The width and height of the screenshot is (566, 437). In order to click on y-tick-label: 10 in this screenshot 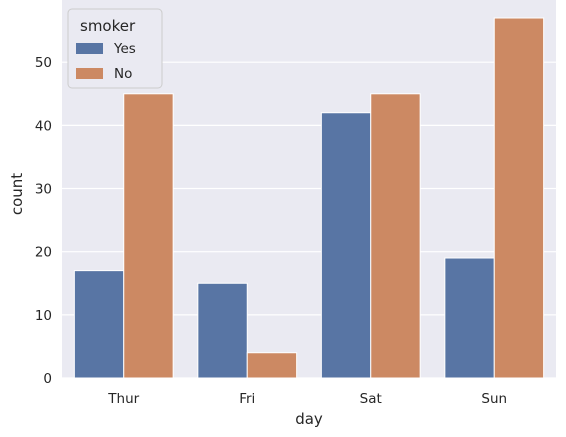, I will do `click(43, 316)`.